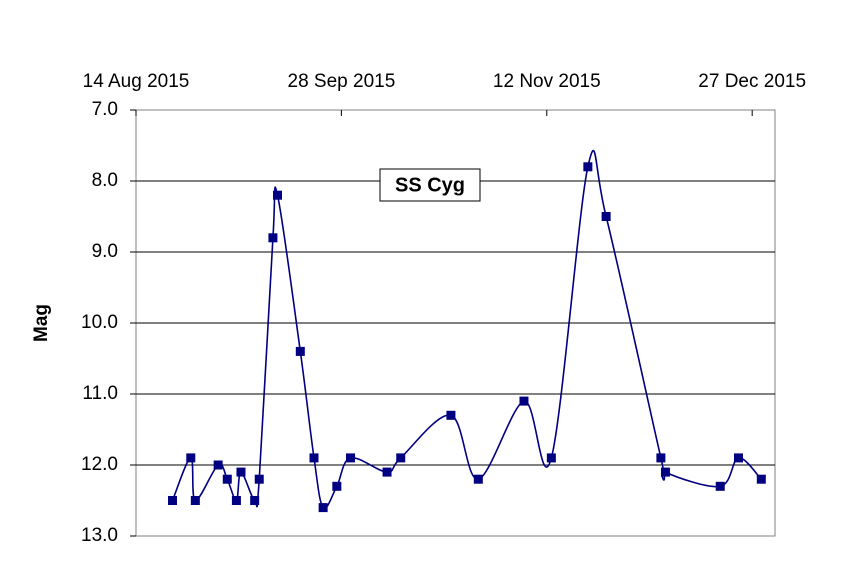 The image size is (864, 577). What do you see at coordinates (99, 322) in the screenshot?
I see `y-tick-label: 10.0` at bounding box center [99, 322].